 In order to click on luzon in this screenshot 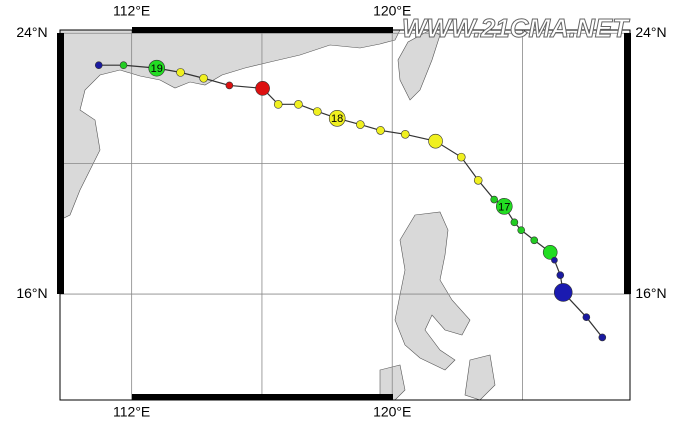, I will do `click(432, 291)`.